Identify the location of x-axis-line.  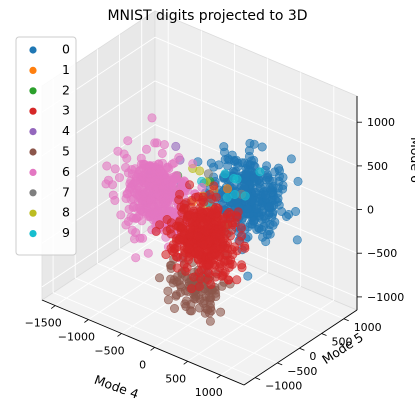
(143, 342).